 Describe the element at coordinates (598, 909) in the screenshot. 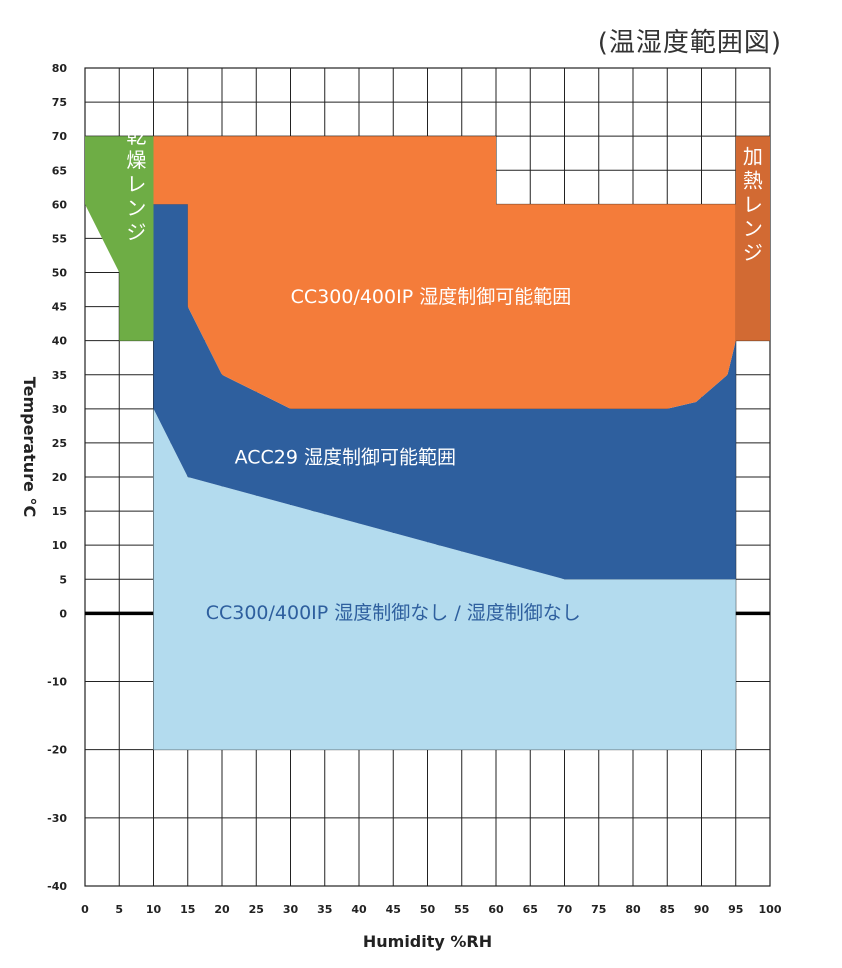

I see `x-tick-label: 75` at that location.